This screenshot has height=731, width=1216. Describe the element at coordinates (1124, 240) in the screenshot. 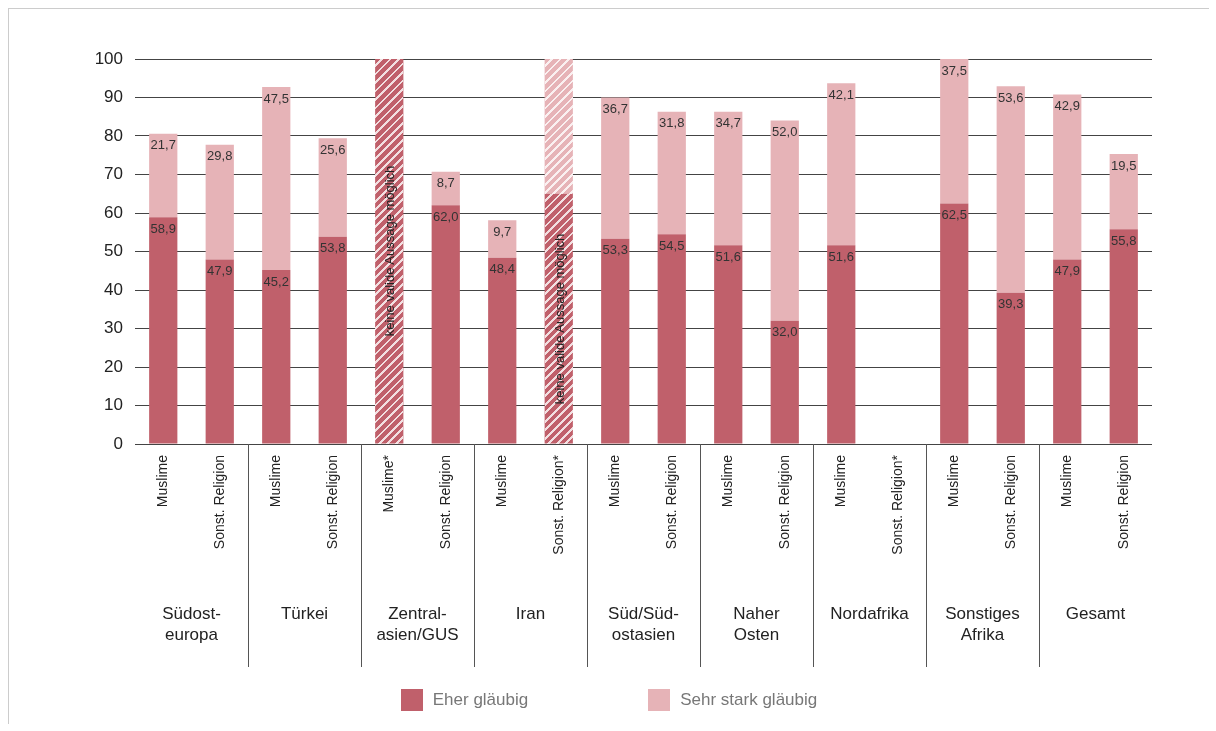

I see `data-label: 55,8` at that location.